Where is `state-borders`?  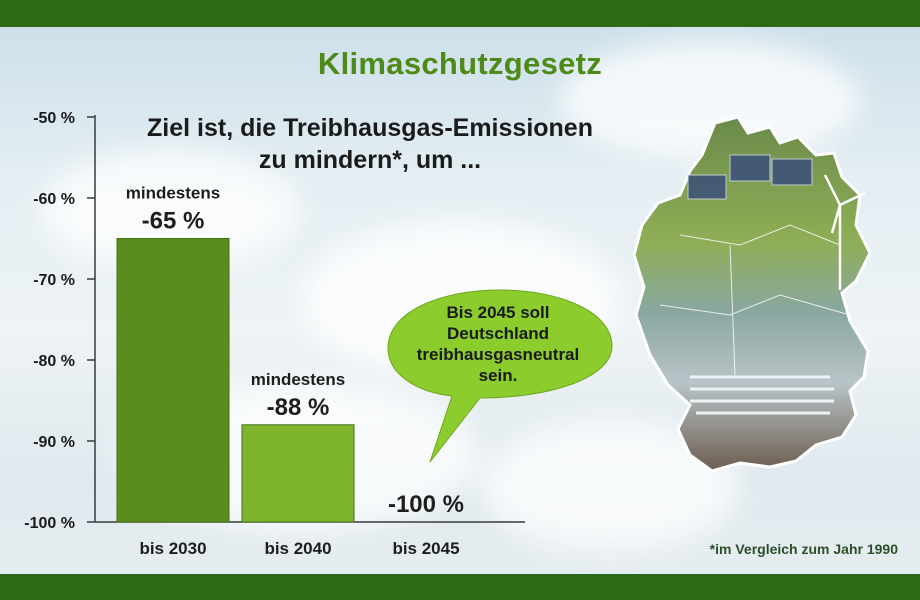 state-borders is located at coordinates (755, 300).